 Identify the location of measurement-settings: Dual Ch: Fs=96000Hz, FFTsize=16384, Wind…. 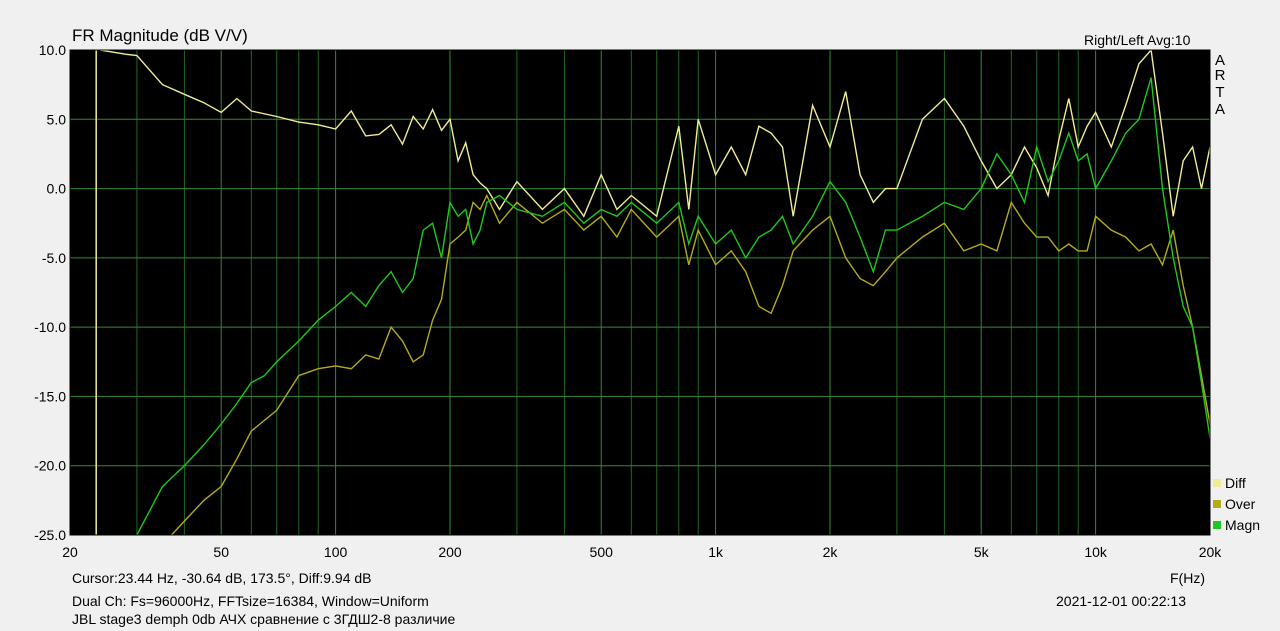
(250, 601).